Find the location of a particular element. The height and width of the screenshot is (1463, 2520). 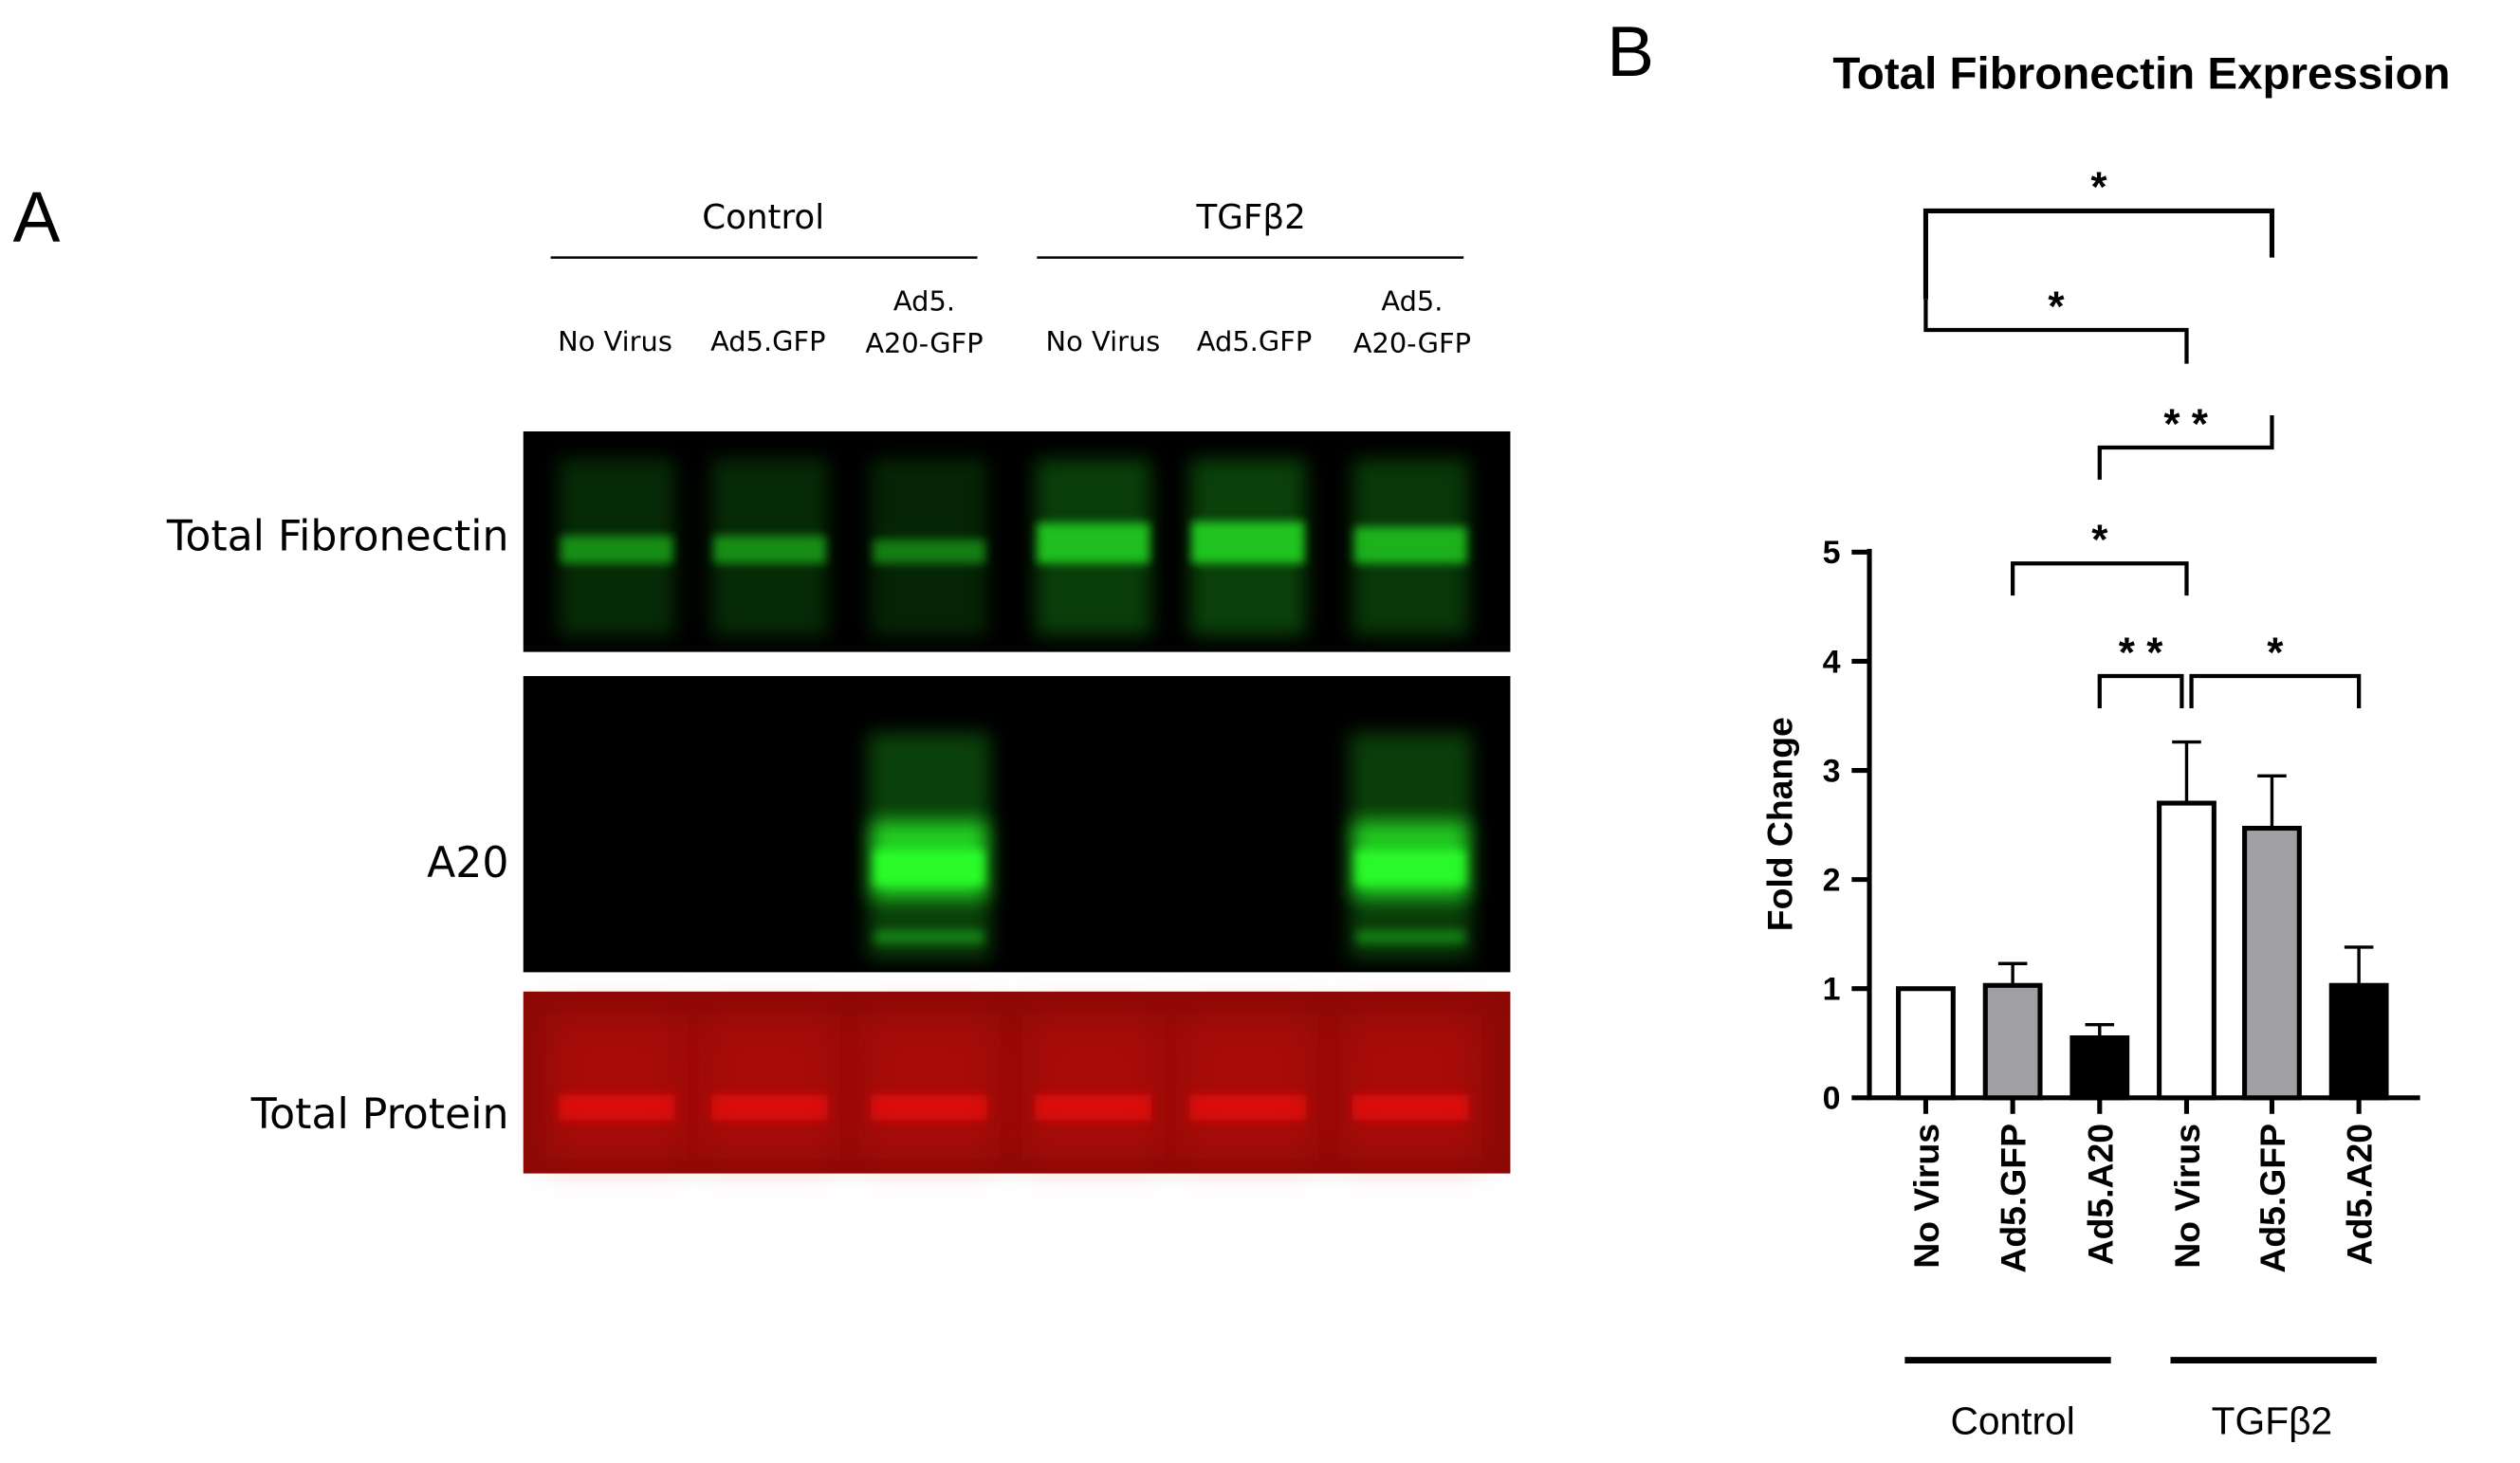

lane-label-2: Ad5.GFP is located at coordinates (767, 341).